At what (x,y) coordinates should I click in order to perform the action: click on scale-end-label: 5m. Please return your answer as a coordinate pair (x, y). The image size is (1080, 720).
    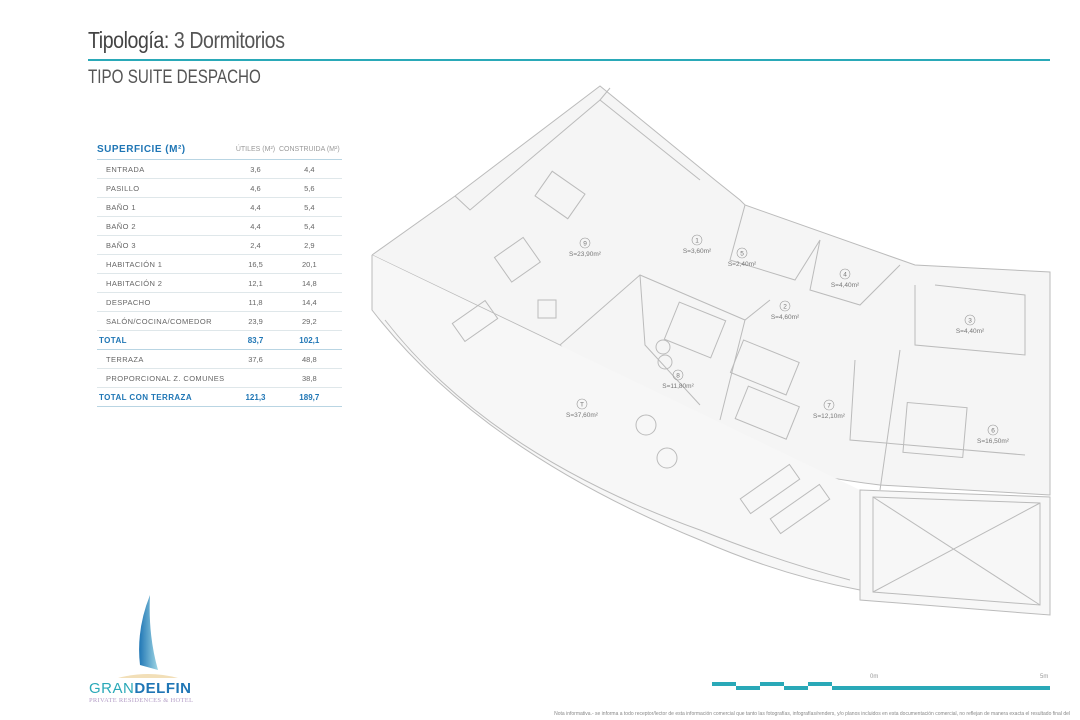
    Looking at the image, I should click on (1044, 677).